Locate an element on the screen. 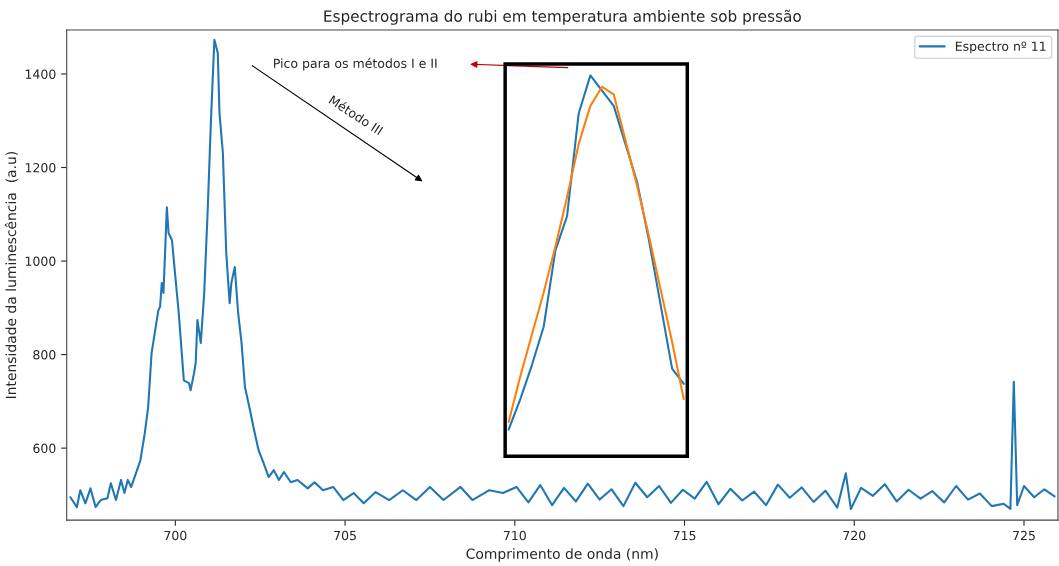 The height and width of the screenshot is (566, 1059). y-tick-label: 1000 is located at coordinates (40, 261).